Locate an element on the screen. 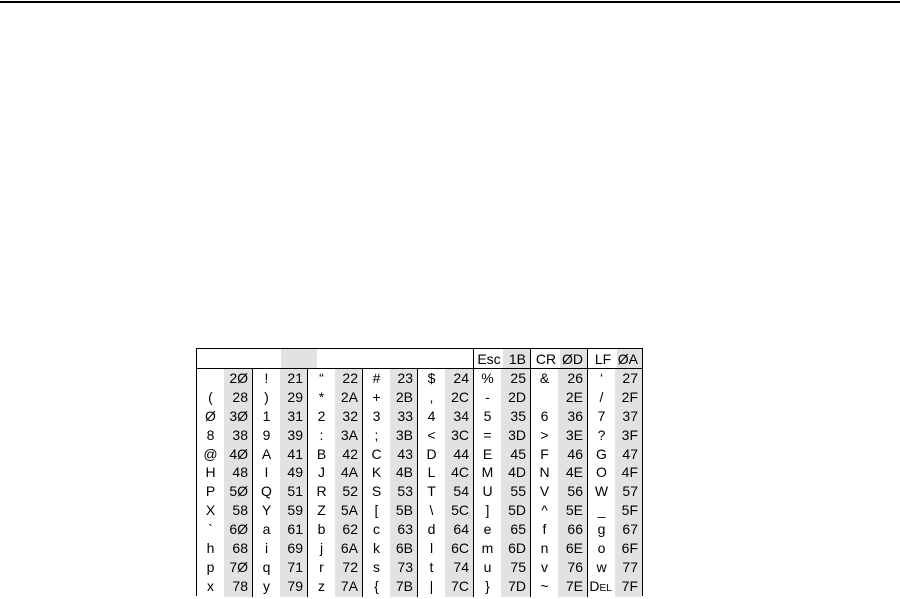 This screenshot has width=900, height=599. hex-code-cell: 6F is located at coordinates (629, 548).